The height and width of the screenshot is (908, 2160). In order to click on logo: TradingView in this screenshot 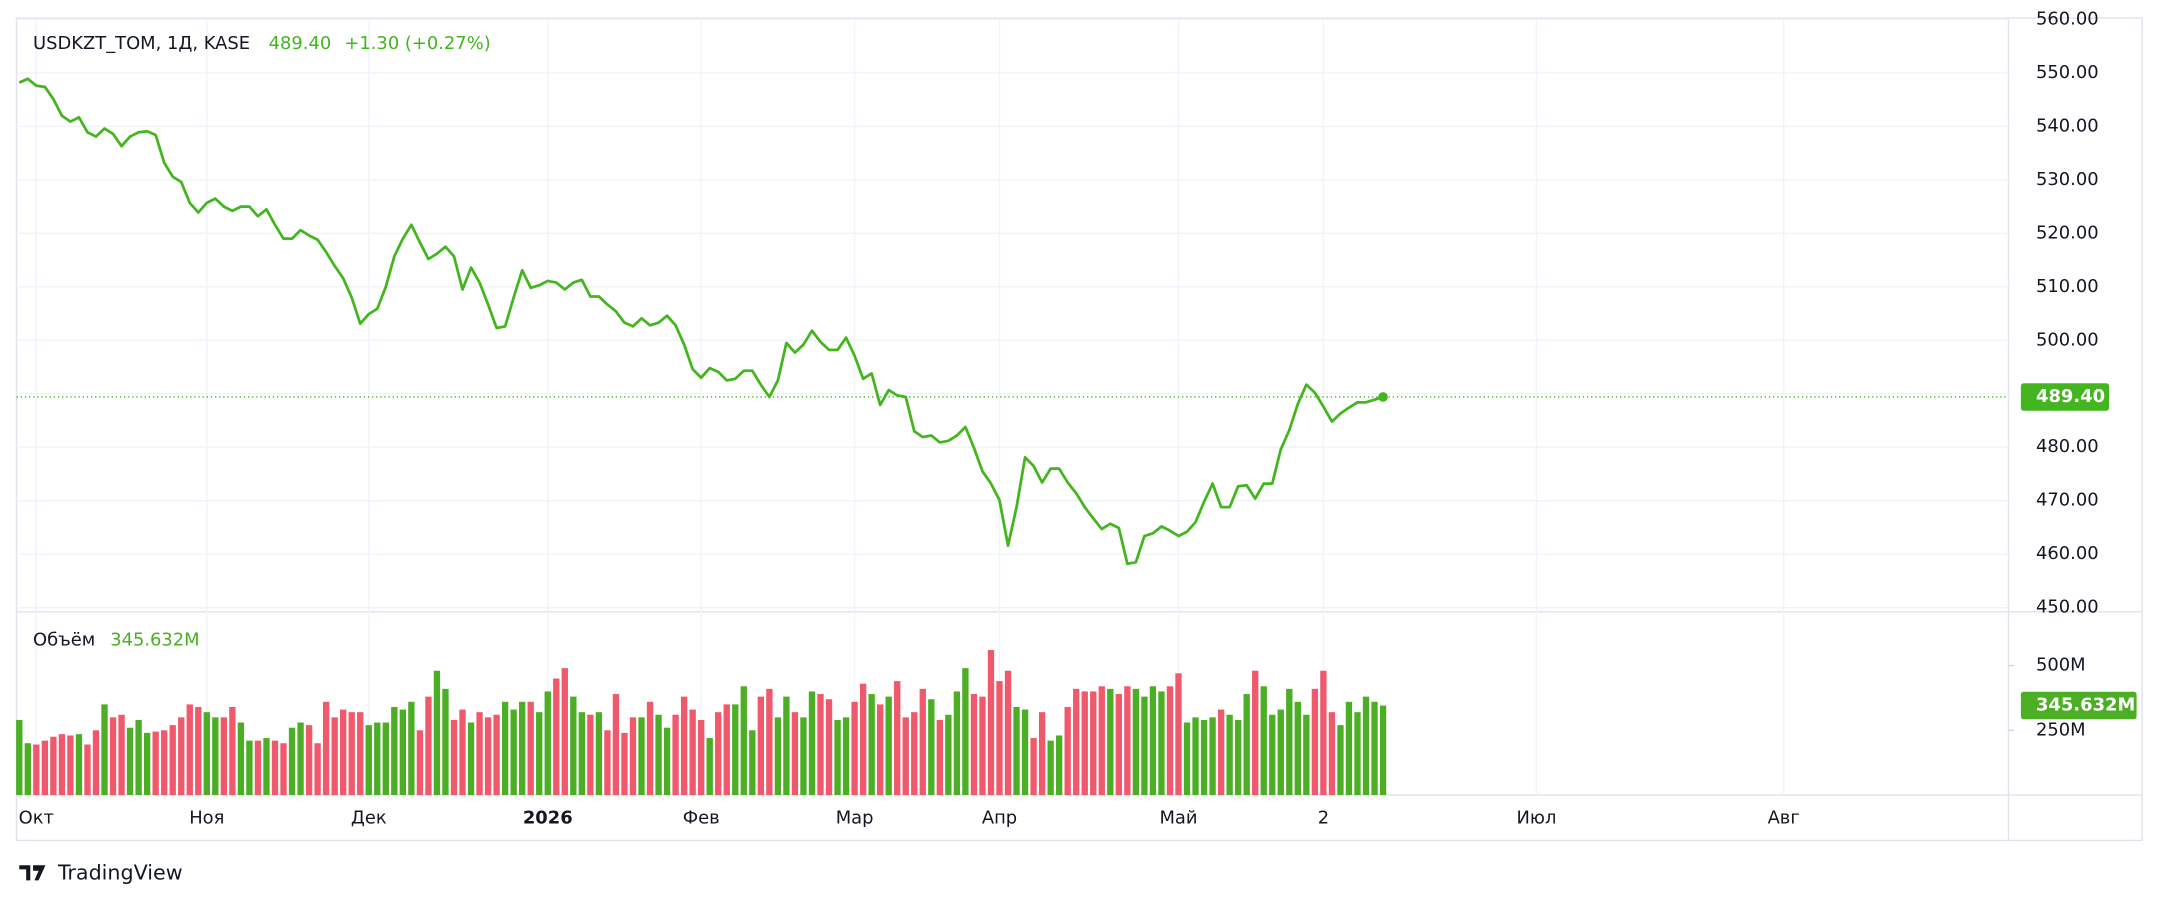, I will do `click(101, 873)`.